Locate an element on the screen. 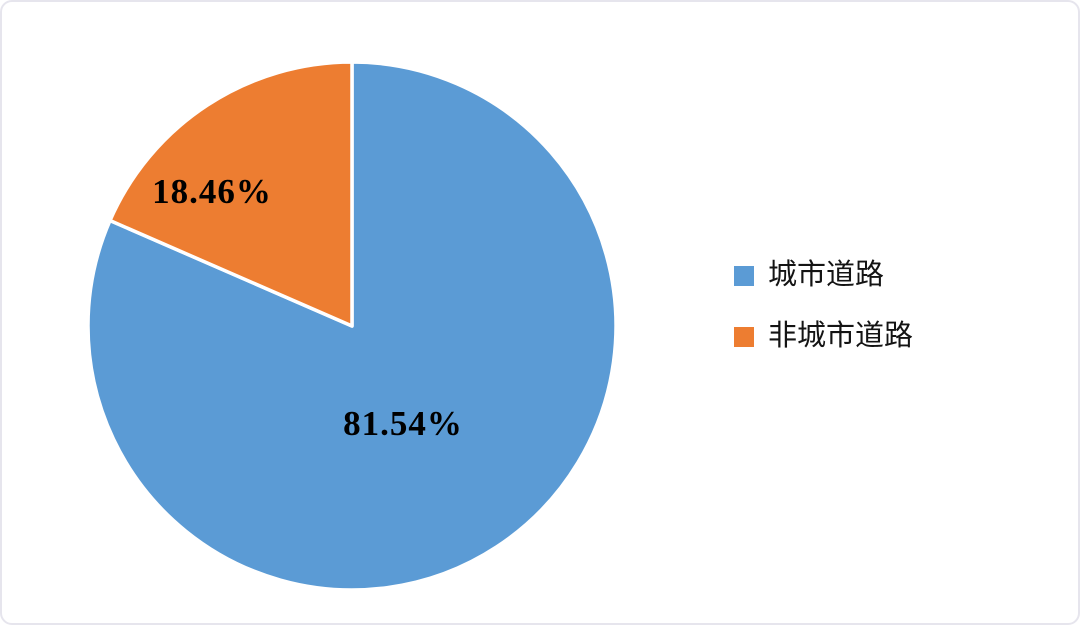 The height and width of the screenshot is (625, 1080). pie-slice-non-urban-roads is located at coordinates (231, 194).